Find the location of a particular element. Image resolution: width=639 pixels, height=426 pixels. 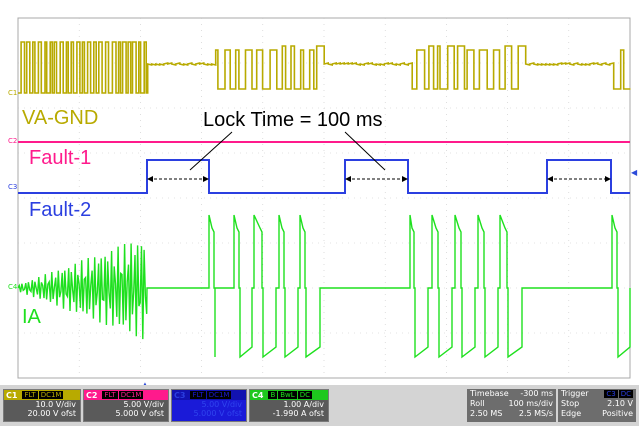

timebase-value: -300 ms is located at coordinates (536, 393).